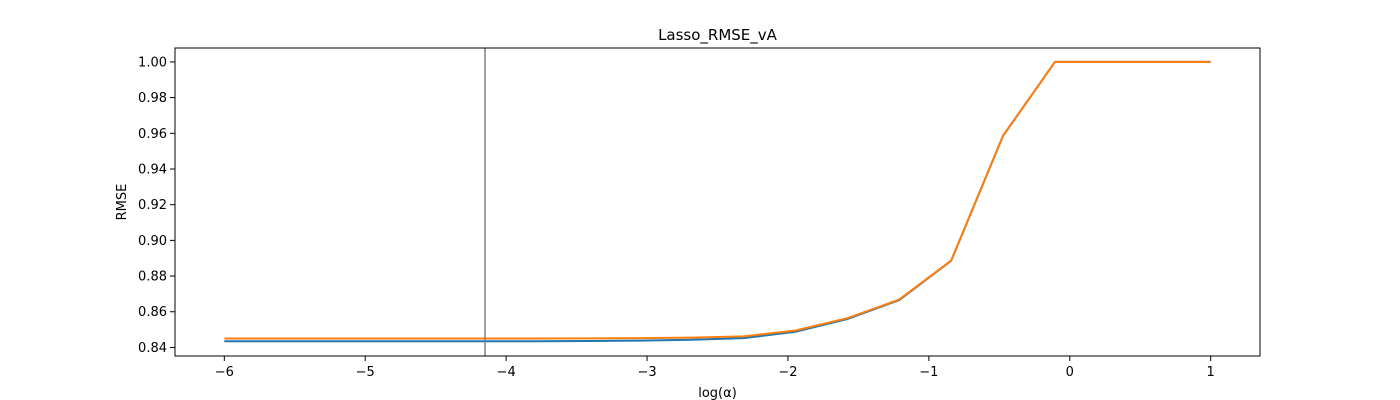 Image resolution: width=1400 pixels, height=400 pixels. Describe the element at coordinates (718, 35) in the screenshot. I see `chart-title: Lasso_RMSE_vA` at that location.